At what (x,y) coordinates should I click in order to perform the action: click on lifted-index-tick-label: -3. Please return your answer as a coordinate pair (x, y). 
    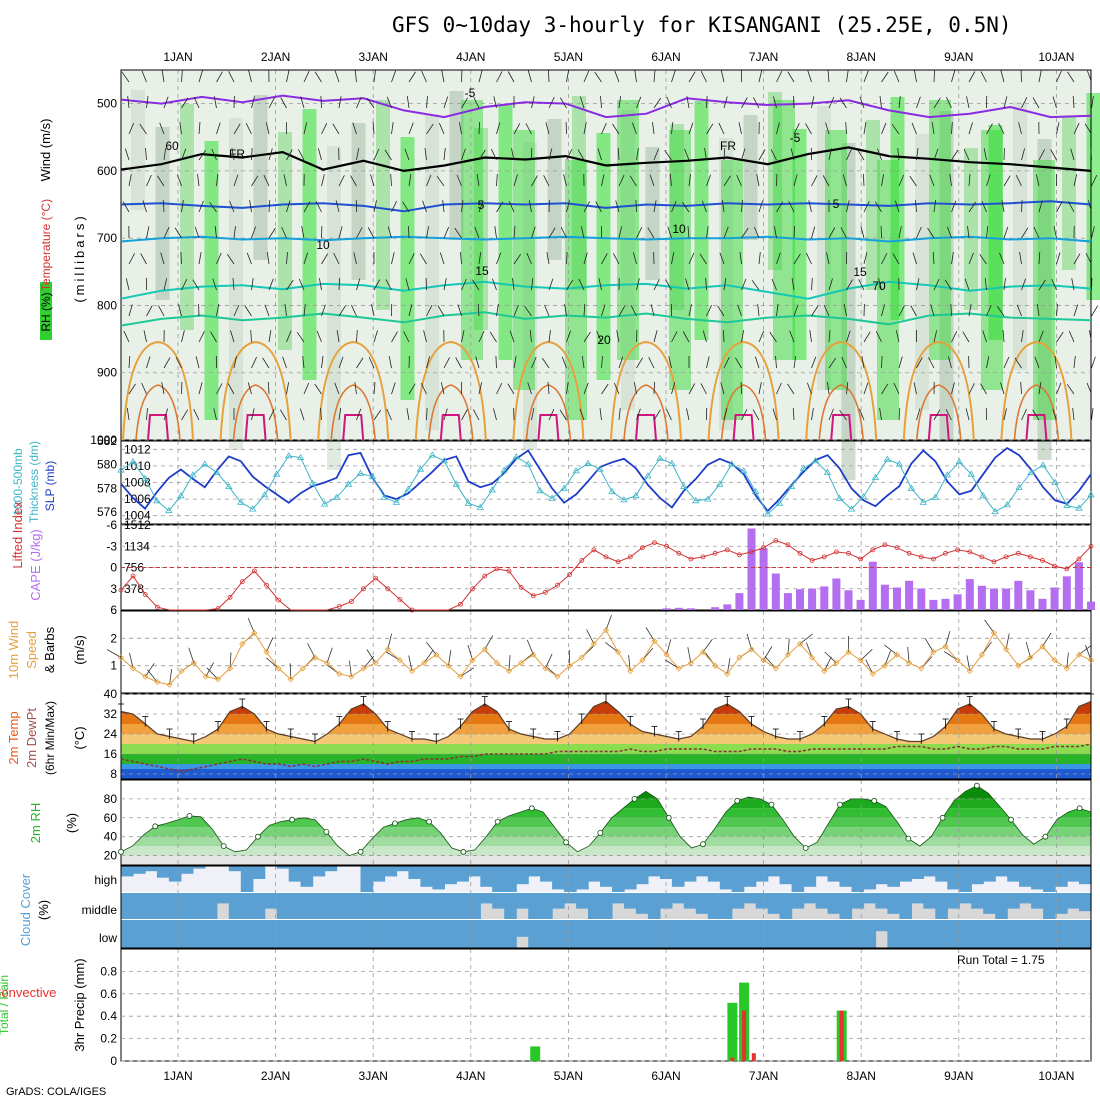
    Looking at the image, I should click on (111, 546).